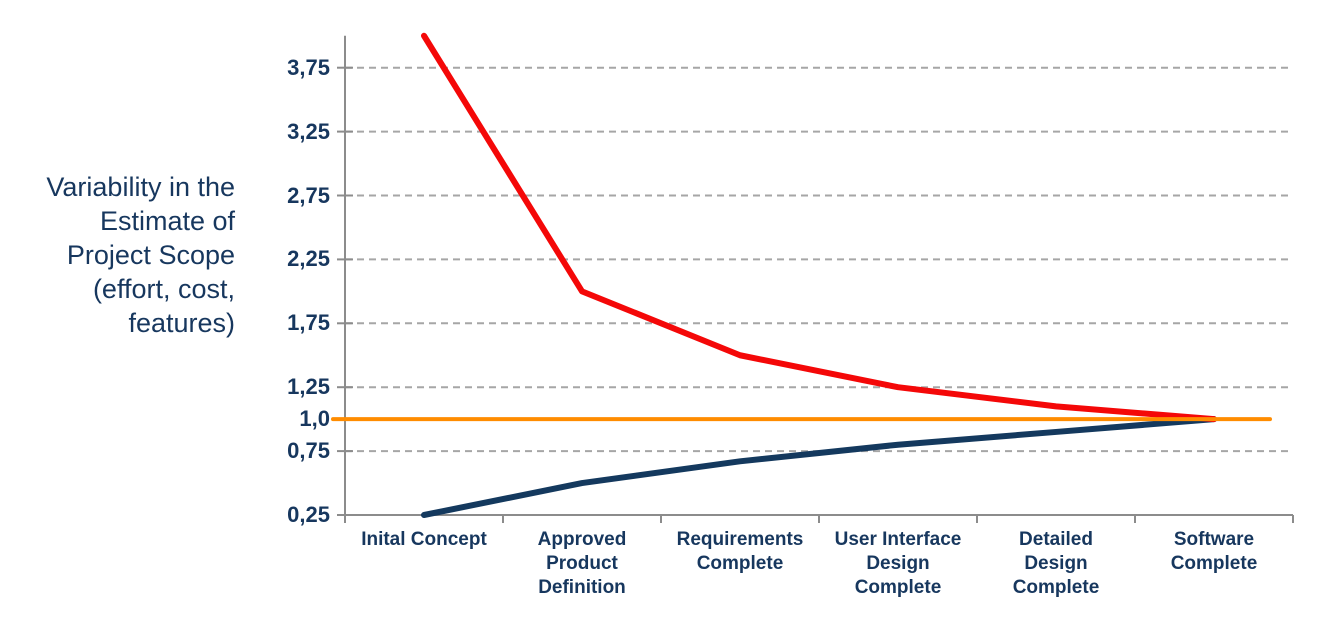 This screenshot has height=644, width=1338. Describe the element at coordinates (740, 539) in the screenshot. I see `x-category-label-line: Requirements` at that location.